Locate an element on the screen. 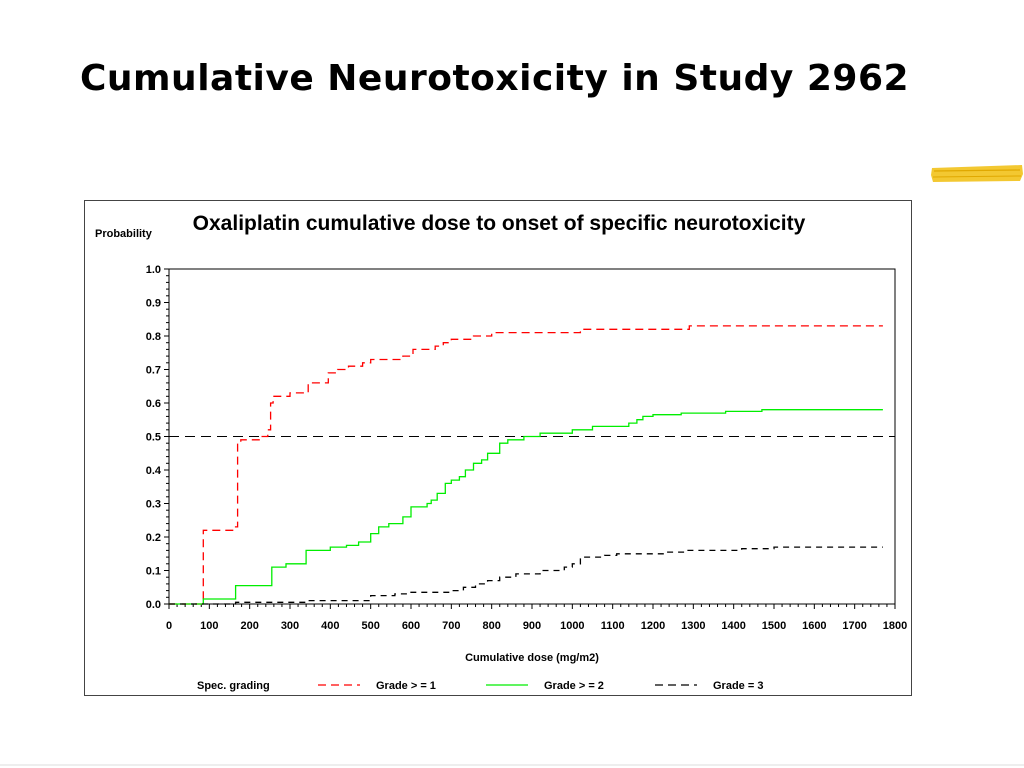 The image size is (1024, 768). y-tick-label: 1.0 is located at coordinates (153, 270).